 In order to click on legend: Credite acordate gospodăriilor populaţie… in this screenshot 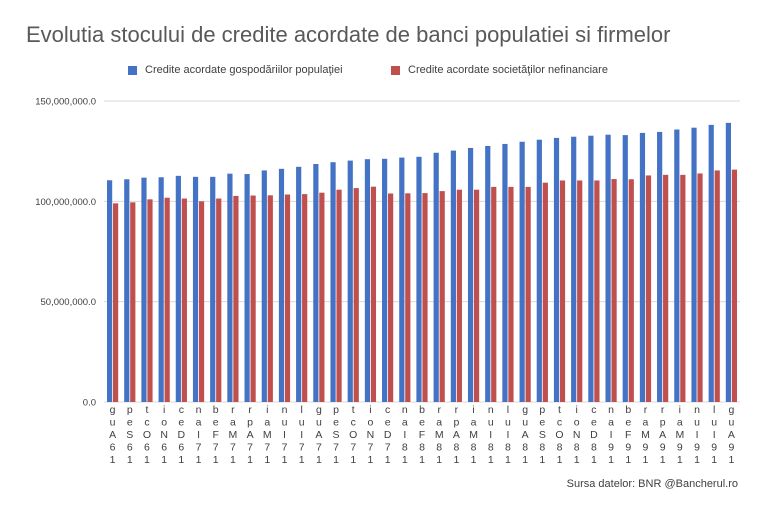, I will do `click(382, 73)`.